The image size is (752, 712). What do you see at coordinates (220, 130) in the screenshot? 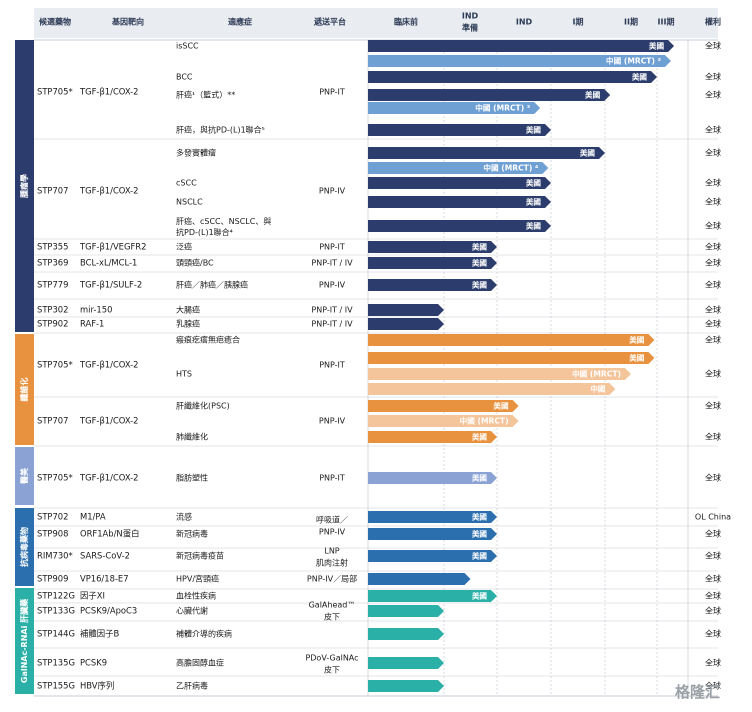
I see `indication: 肝癌，與抗PD-(L)1聯合⁵` at bounding box center [220, 130].